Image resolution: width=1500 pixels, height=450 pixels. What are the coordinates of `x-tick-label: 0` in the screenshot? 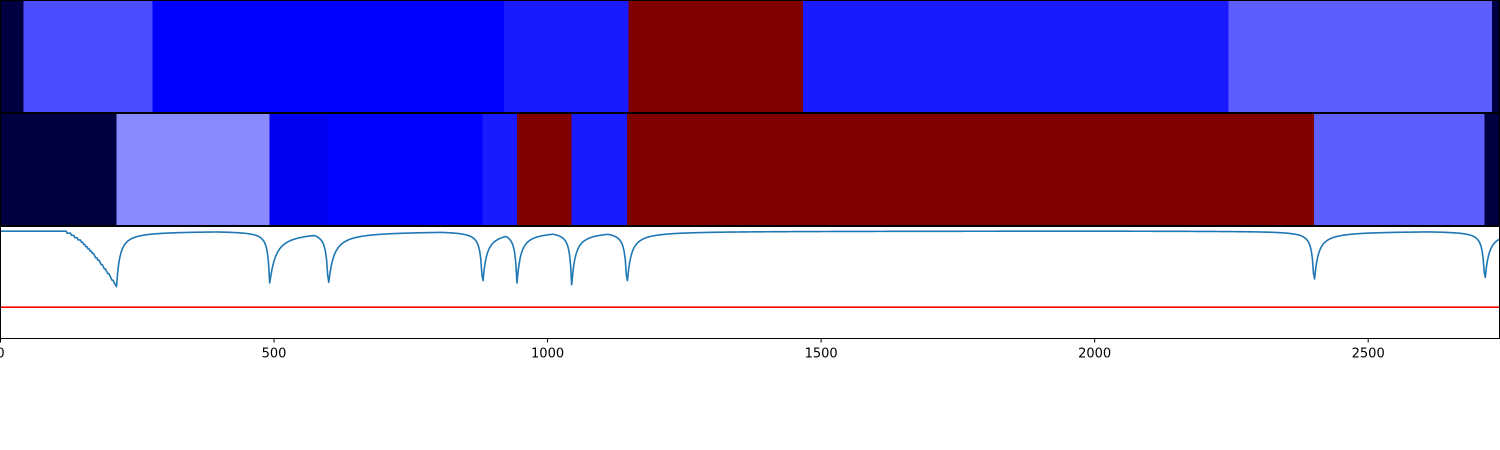 It's located at (2, 354).